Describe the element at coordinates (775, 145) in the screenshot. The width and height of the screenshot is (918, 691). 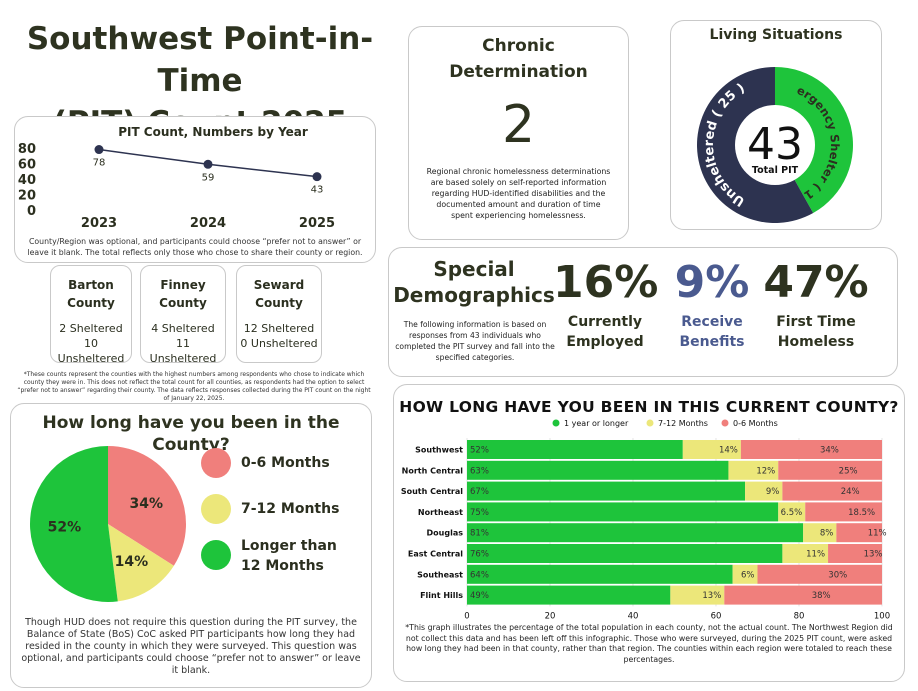
I see `donut-center` at that location.